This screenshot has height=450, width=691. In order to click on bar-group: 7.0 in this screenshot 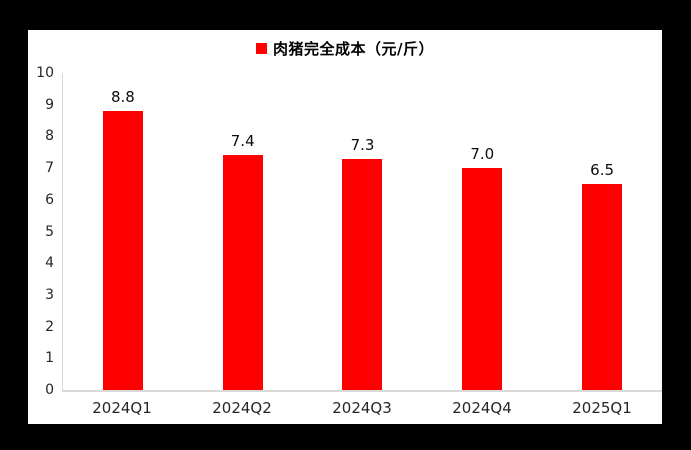, I will do `click(482, 231)`.